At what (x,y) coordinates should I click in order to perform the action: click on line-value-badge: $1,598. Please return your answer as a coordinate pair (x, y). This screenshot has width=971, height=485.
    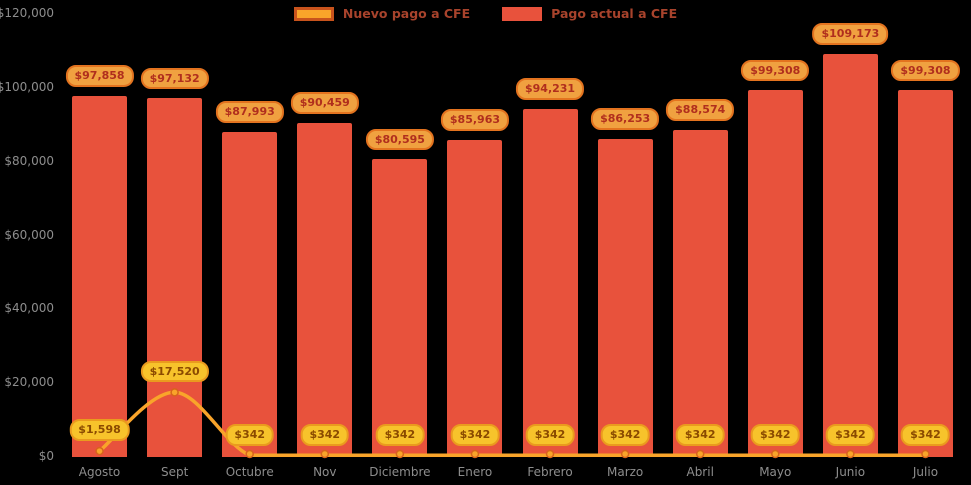
    Looking at the image, I should click on (99, 430).